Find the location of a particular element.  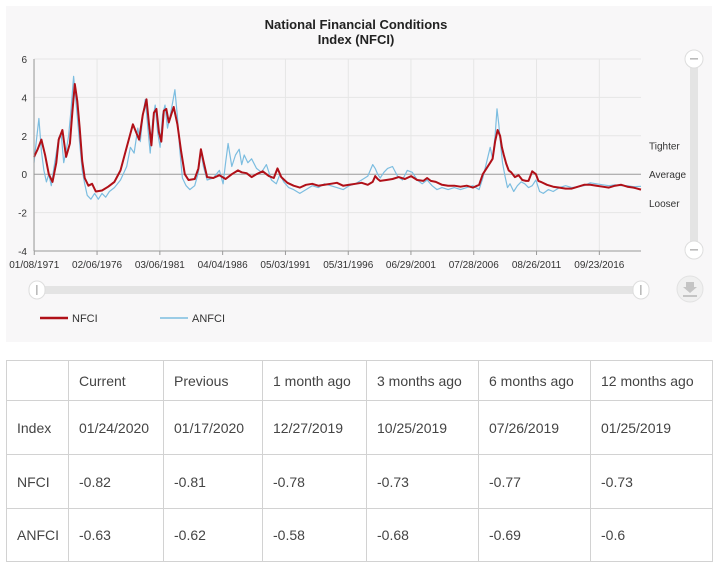

y-tick-label: 4 is located at coordinates (24, 98).